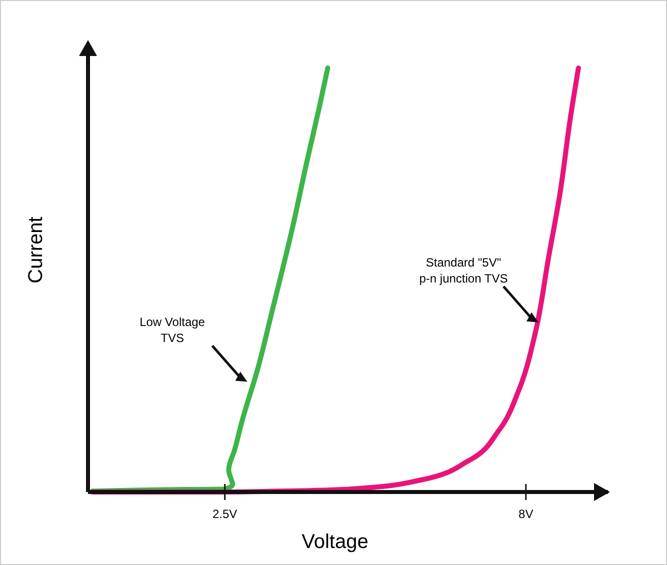 This screenshot has height=565, width=667. Describe the element at coordinates (173, 329) in the screenshot. I see `annotation: Low Voltage TVS` at that location.